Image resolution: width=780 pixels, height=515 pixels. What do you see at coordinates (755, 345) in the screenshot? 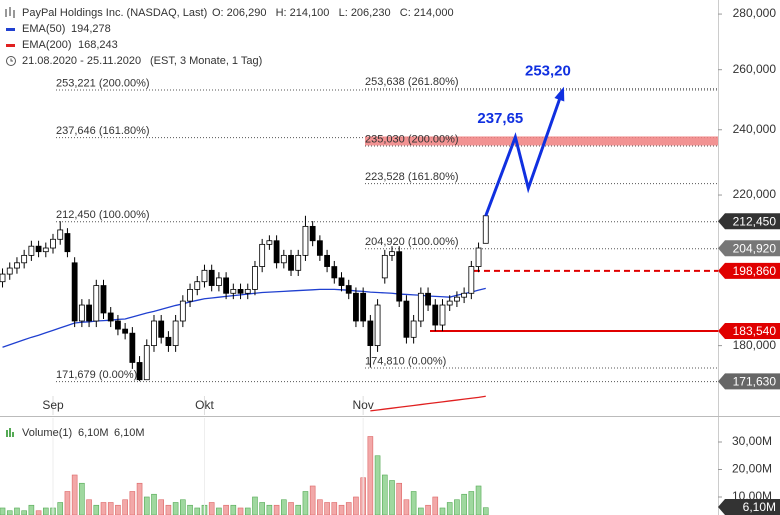
I see `y-tick-label: 180,000` at bounding box center [755, 345].